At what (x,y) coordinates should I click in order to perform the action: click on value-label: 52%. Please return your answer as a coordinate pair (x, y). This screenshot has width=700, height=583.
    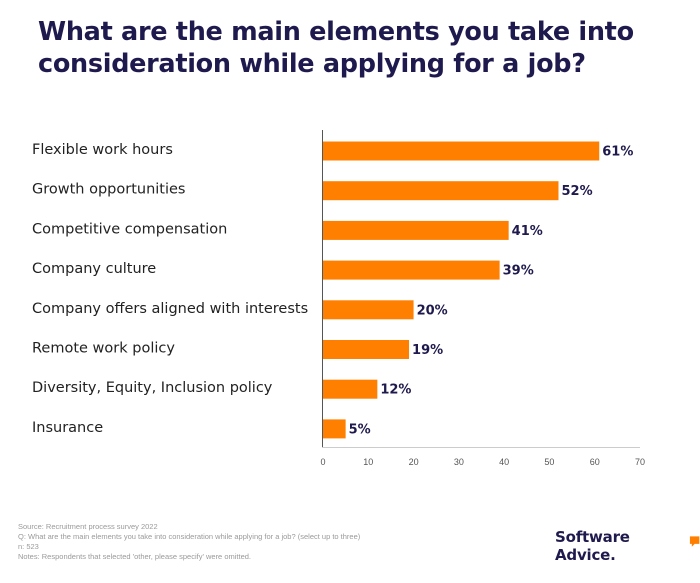
    Looking at the image, I should click on (576, 191).